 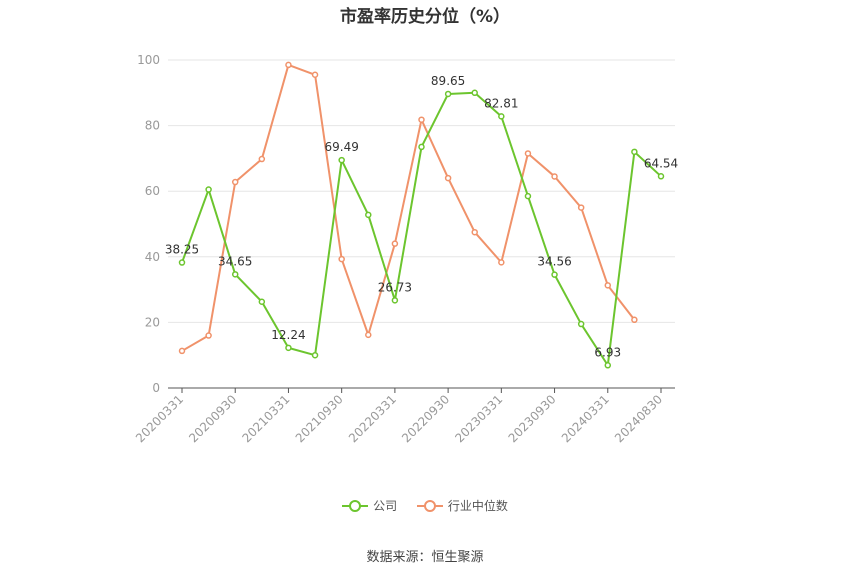 I want to click on x-tick-label: 20220331, so click(x=372, y=418).